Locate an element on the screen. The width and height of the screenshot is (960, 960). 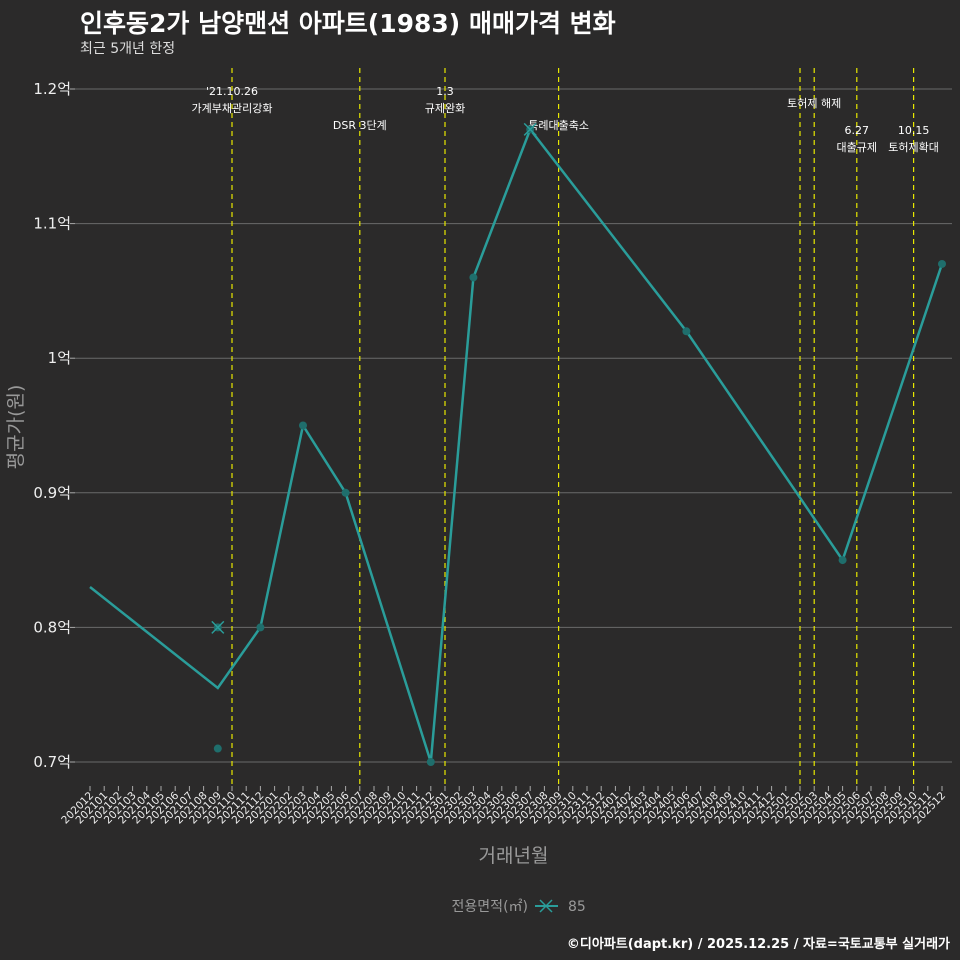
y-tick-label: 0.7억 is located at coordinates (52, 762).